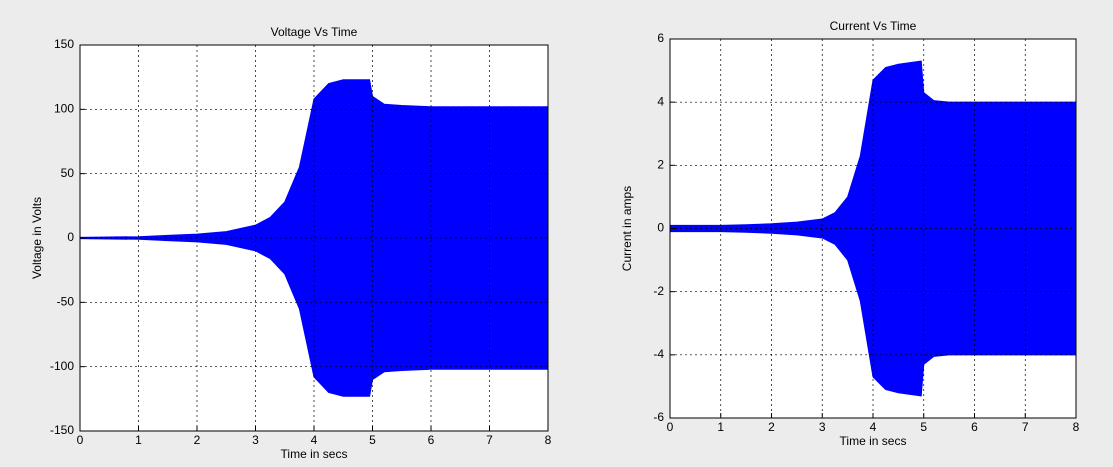 This screenshot has width=1113, height=467. What do you see at coordinates (66, 302) in the screenshot?
I see `y-tick-label: -50` at bounding box center [66, 302].